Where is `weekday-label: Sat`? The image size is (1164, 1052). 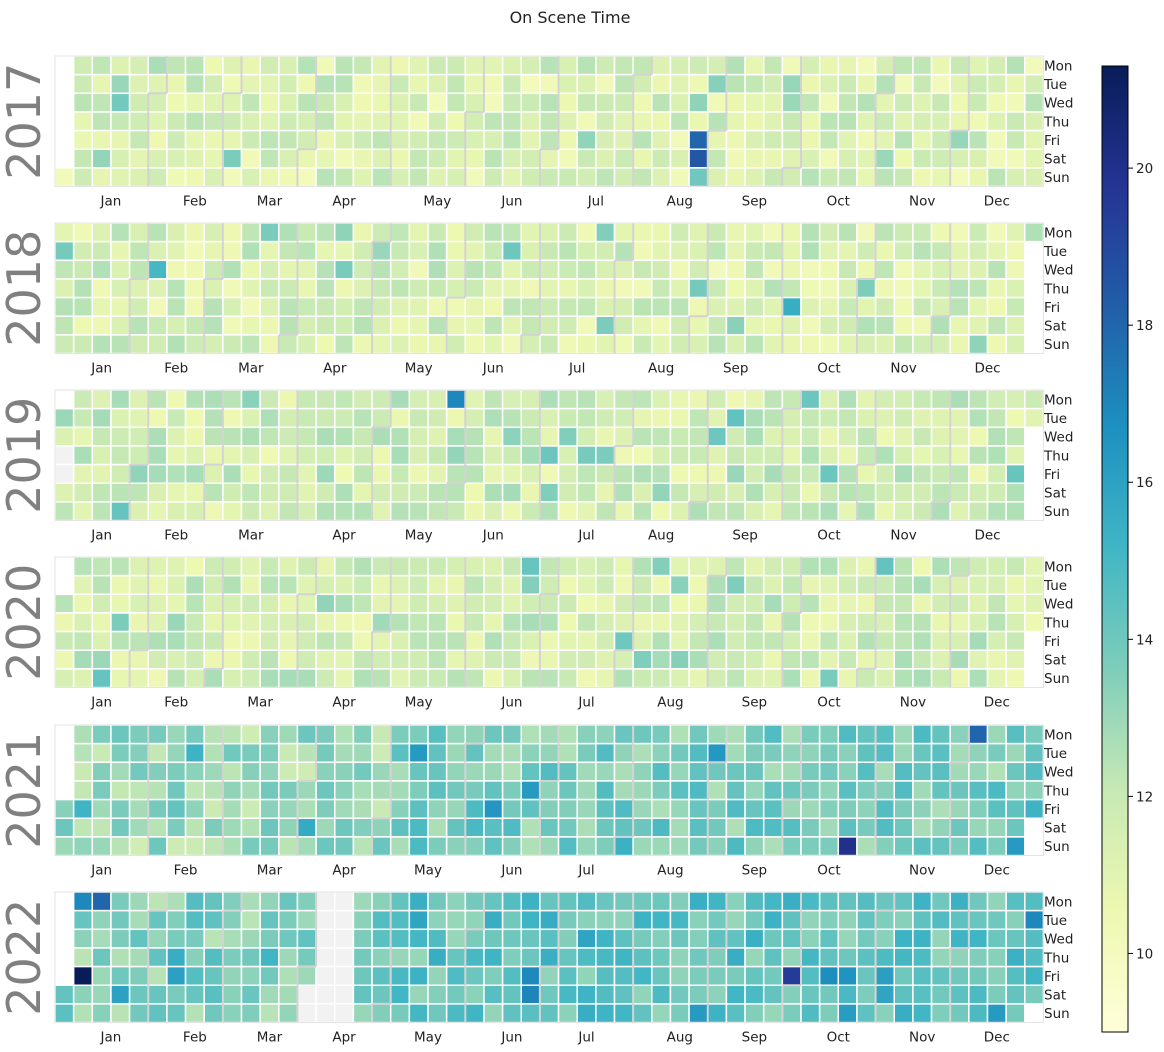 weekday-label: Sat is located at coordinates (1055, 996).